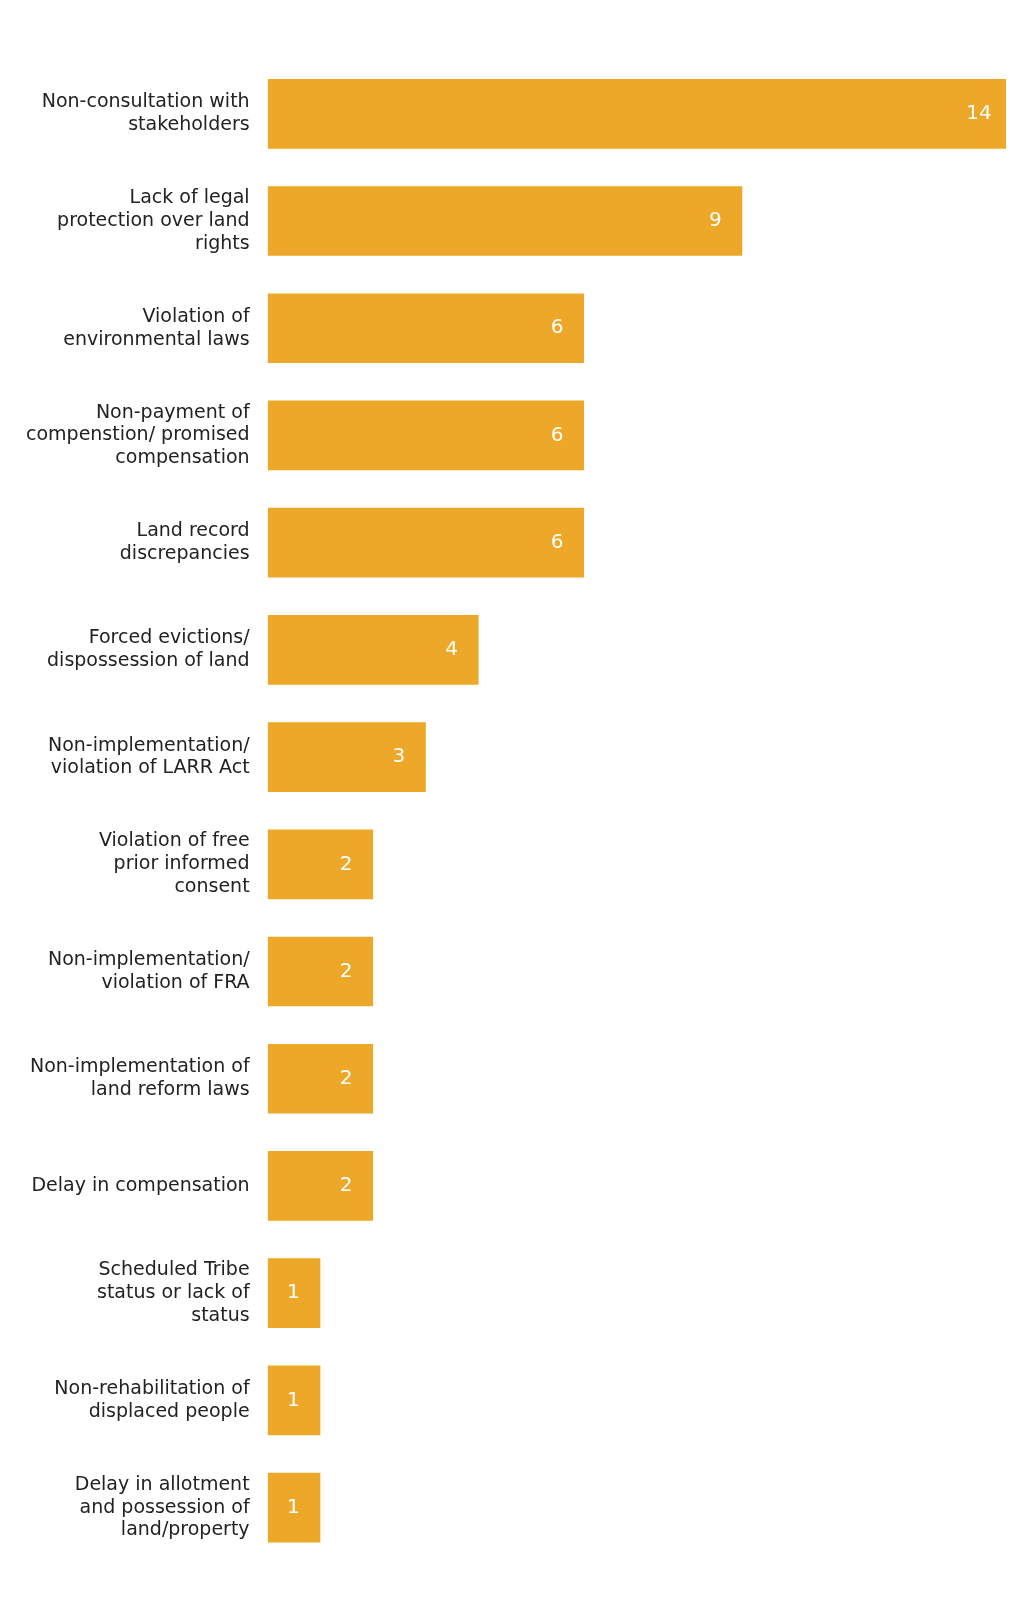 This screenshot has width=1014, height=1610. What do you see at coordinates (162, 1505) in the screenshot?
I see `y-tick-label: Delay in allotment and possession of land/property` at bounding box center [162, 1505].